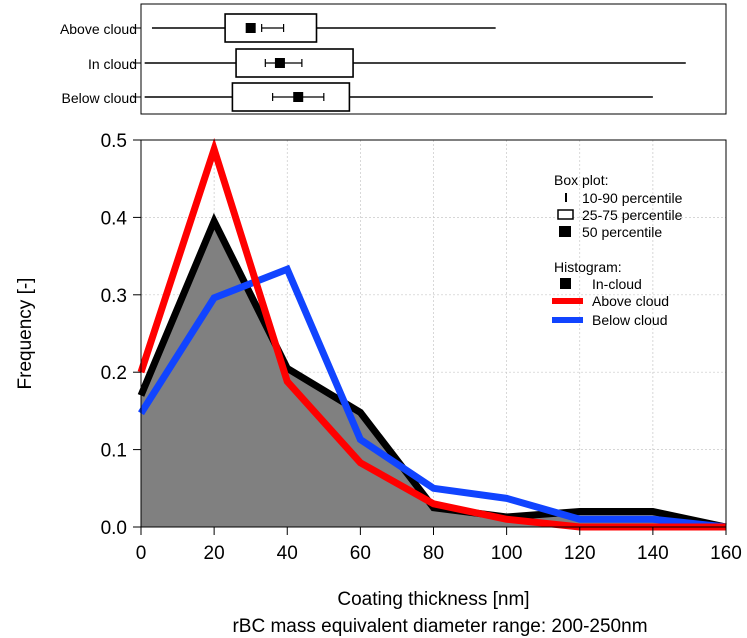 This screenshot has height=638, width=747. Describe the element at coordinates (25, 334) in the screenshot. I see `y-axis-label: Frequency [-]` at that location.